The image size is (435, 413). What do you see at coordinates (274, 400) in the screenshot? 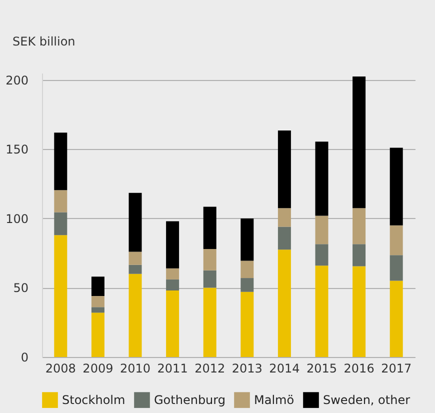
I see `legend-label: Malmö` at bounding box center [274, 400].